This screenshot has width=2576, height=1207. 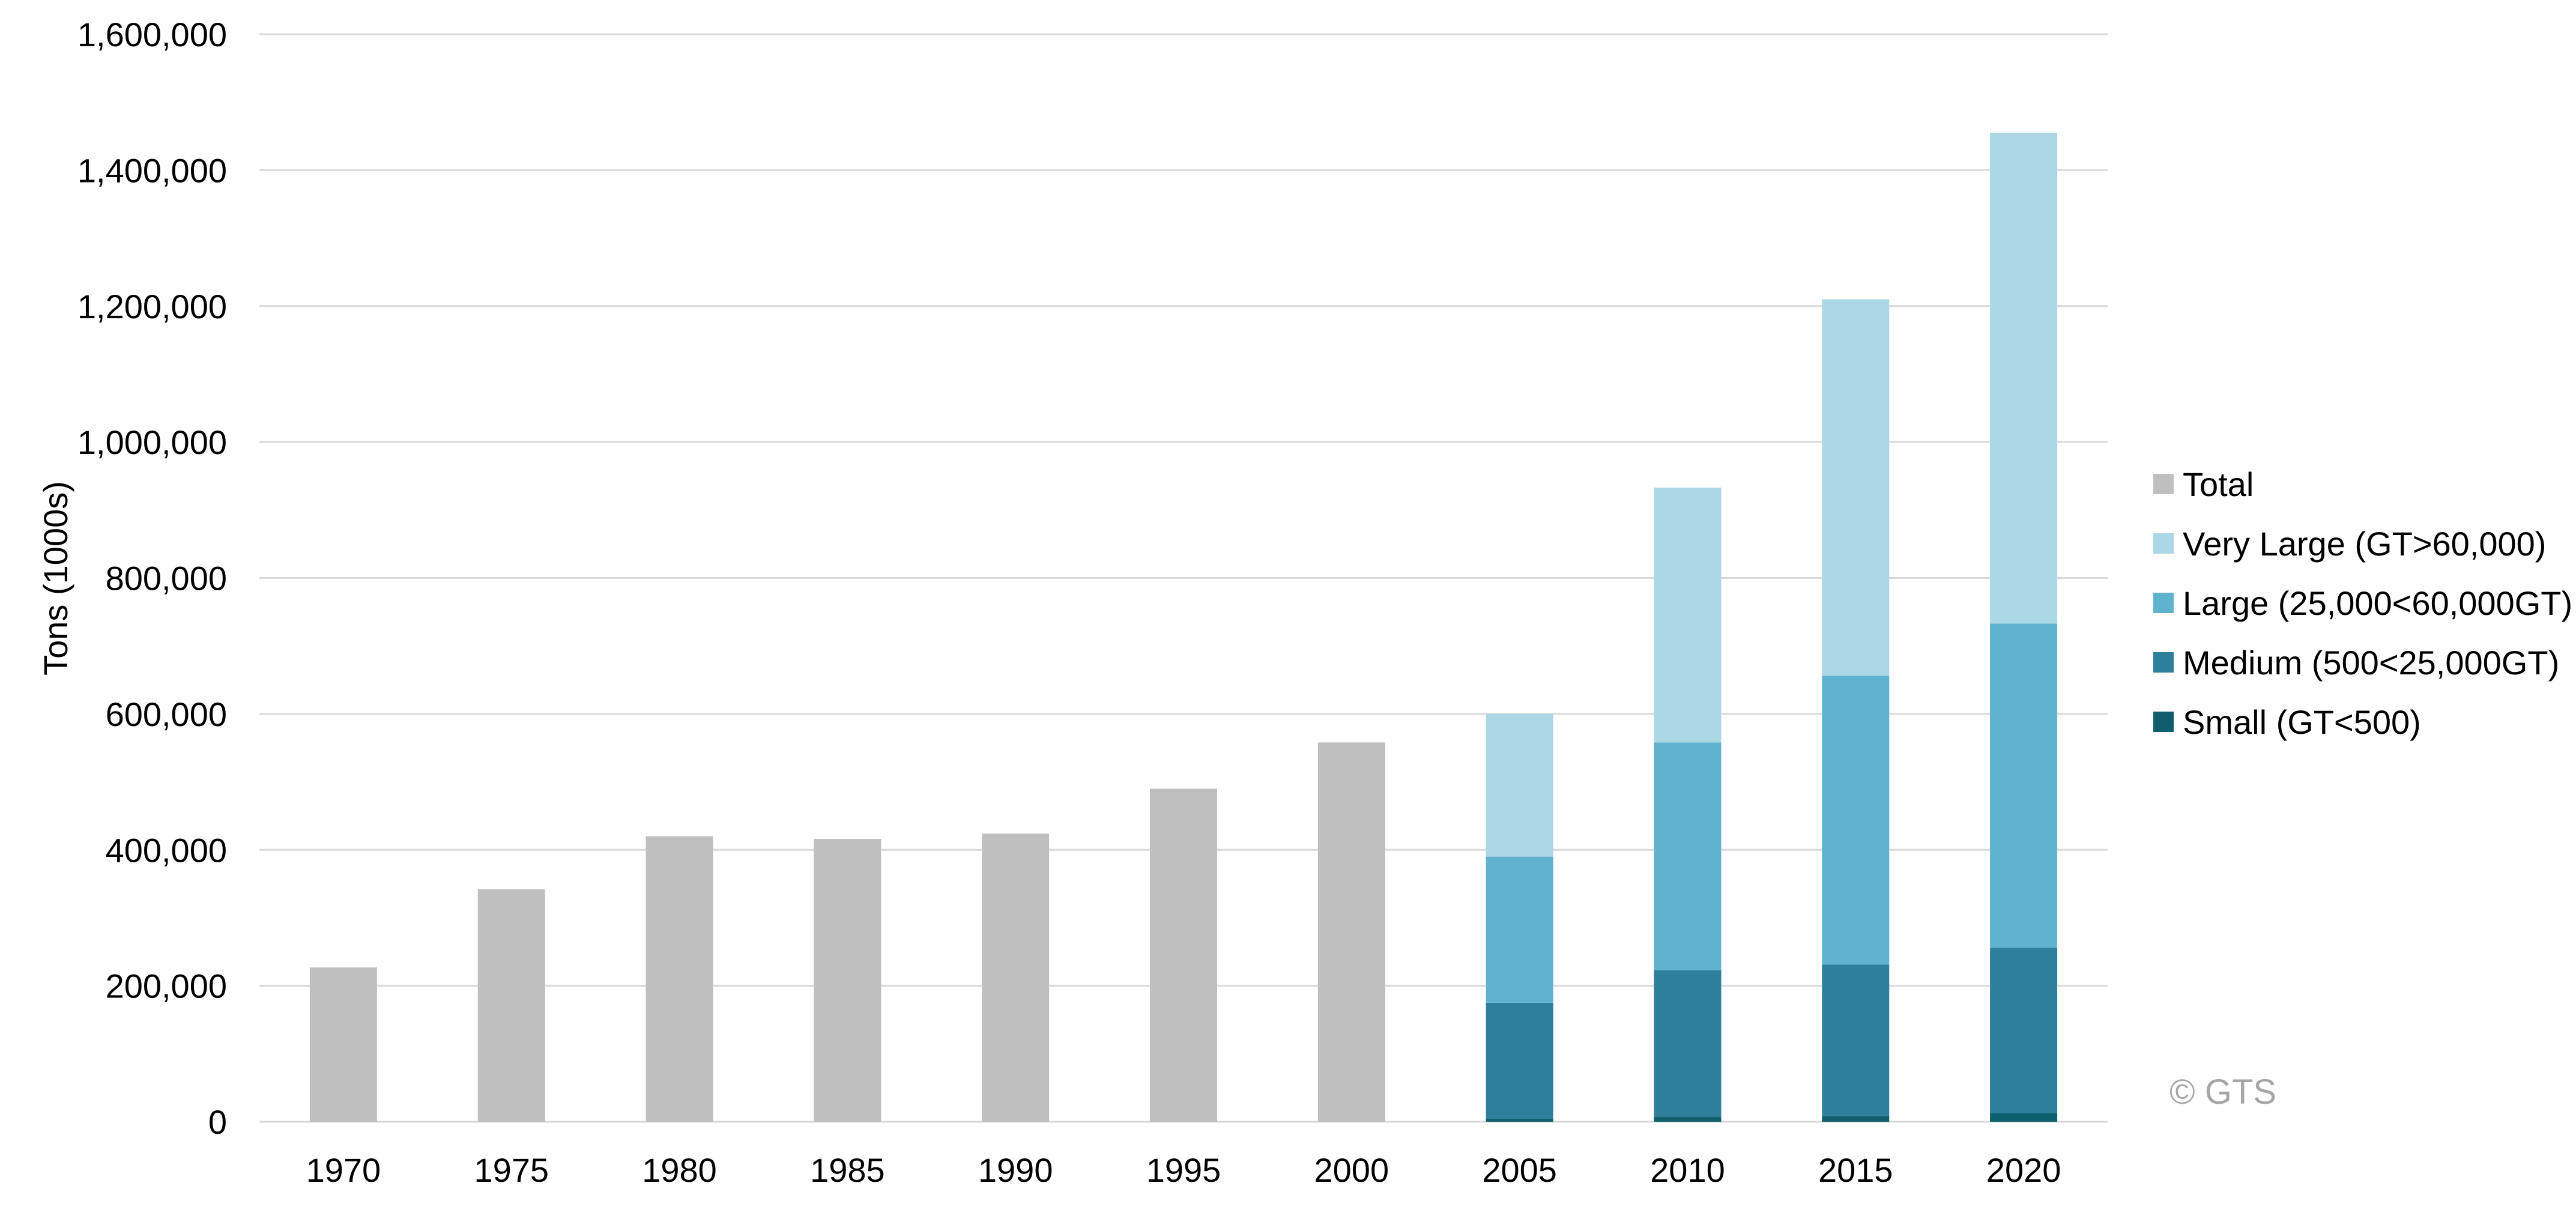 I want to click on y-tick-label: 1,200,000, so click(x=152, y=306).